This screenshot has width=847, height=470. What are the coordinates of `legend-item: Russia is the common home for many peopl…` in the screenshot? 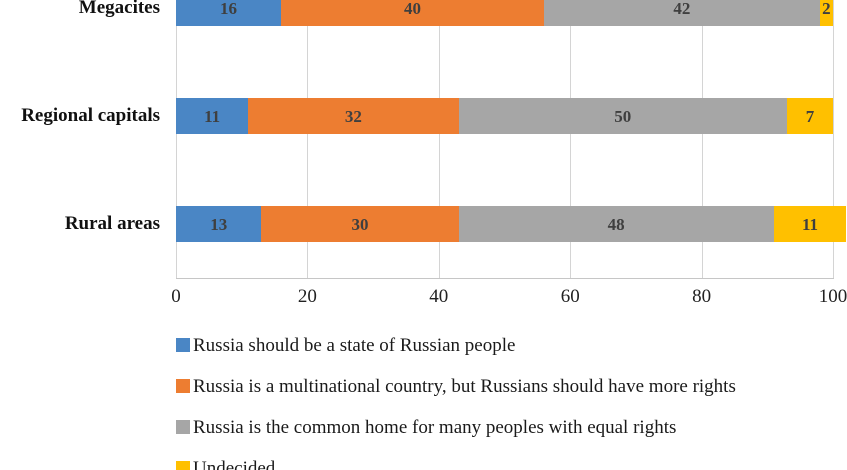 It's located at (456, 427).